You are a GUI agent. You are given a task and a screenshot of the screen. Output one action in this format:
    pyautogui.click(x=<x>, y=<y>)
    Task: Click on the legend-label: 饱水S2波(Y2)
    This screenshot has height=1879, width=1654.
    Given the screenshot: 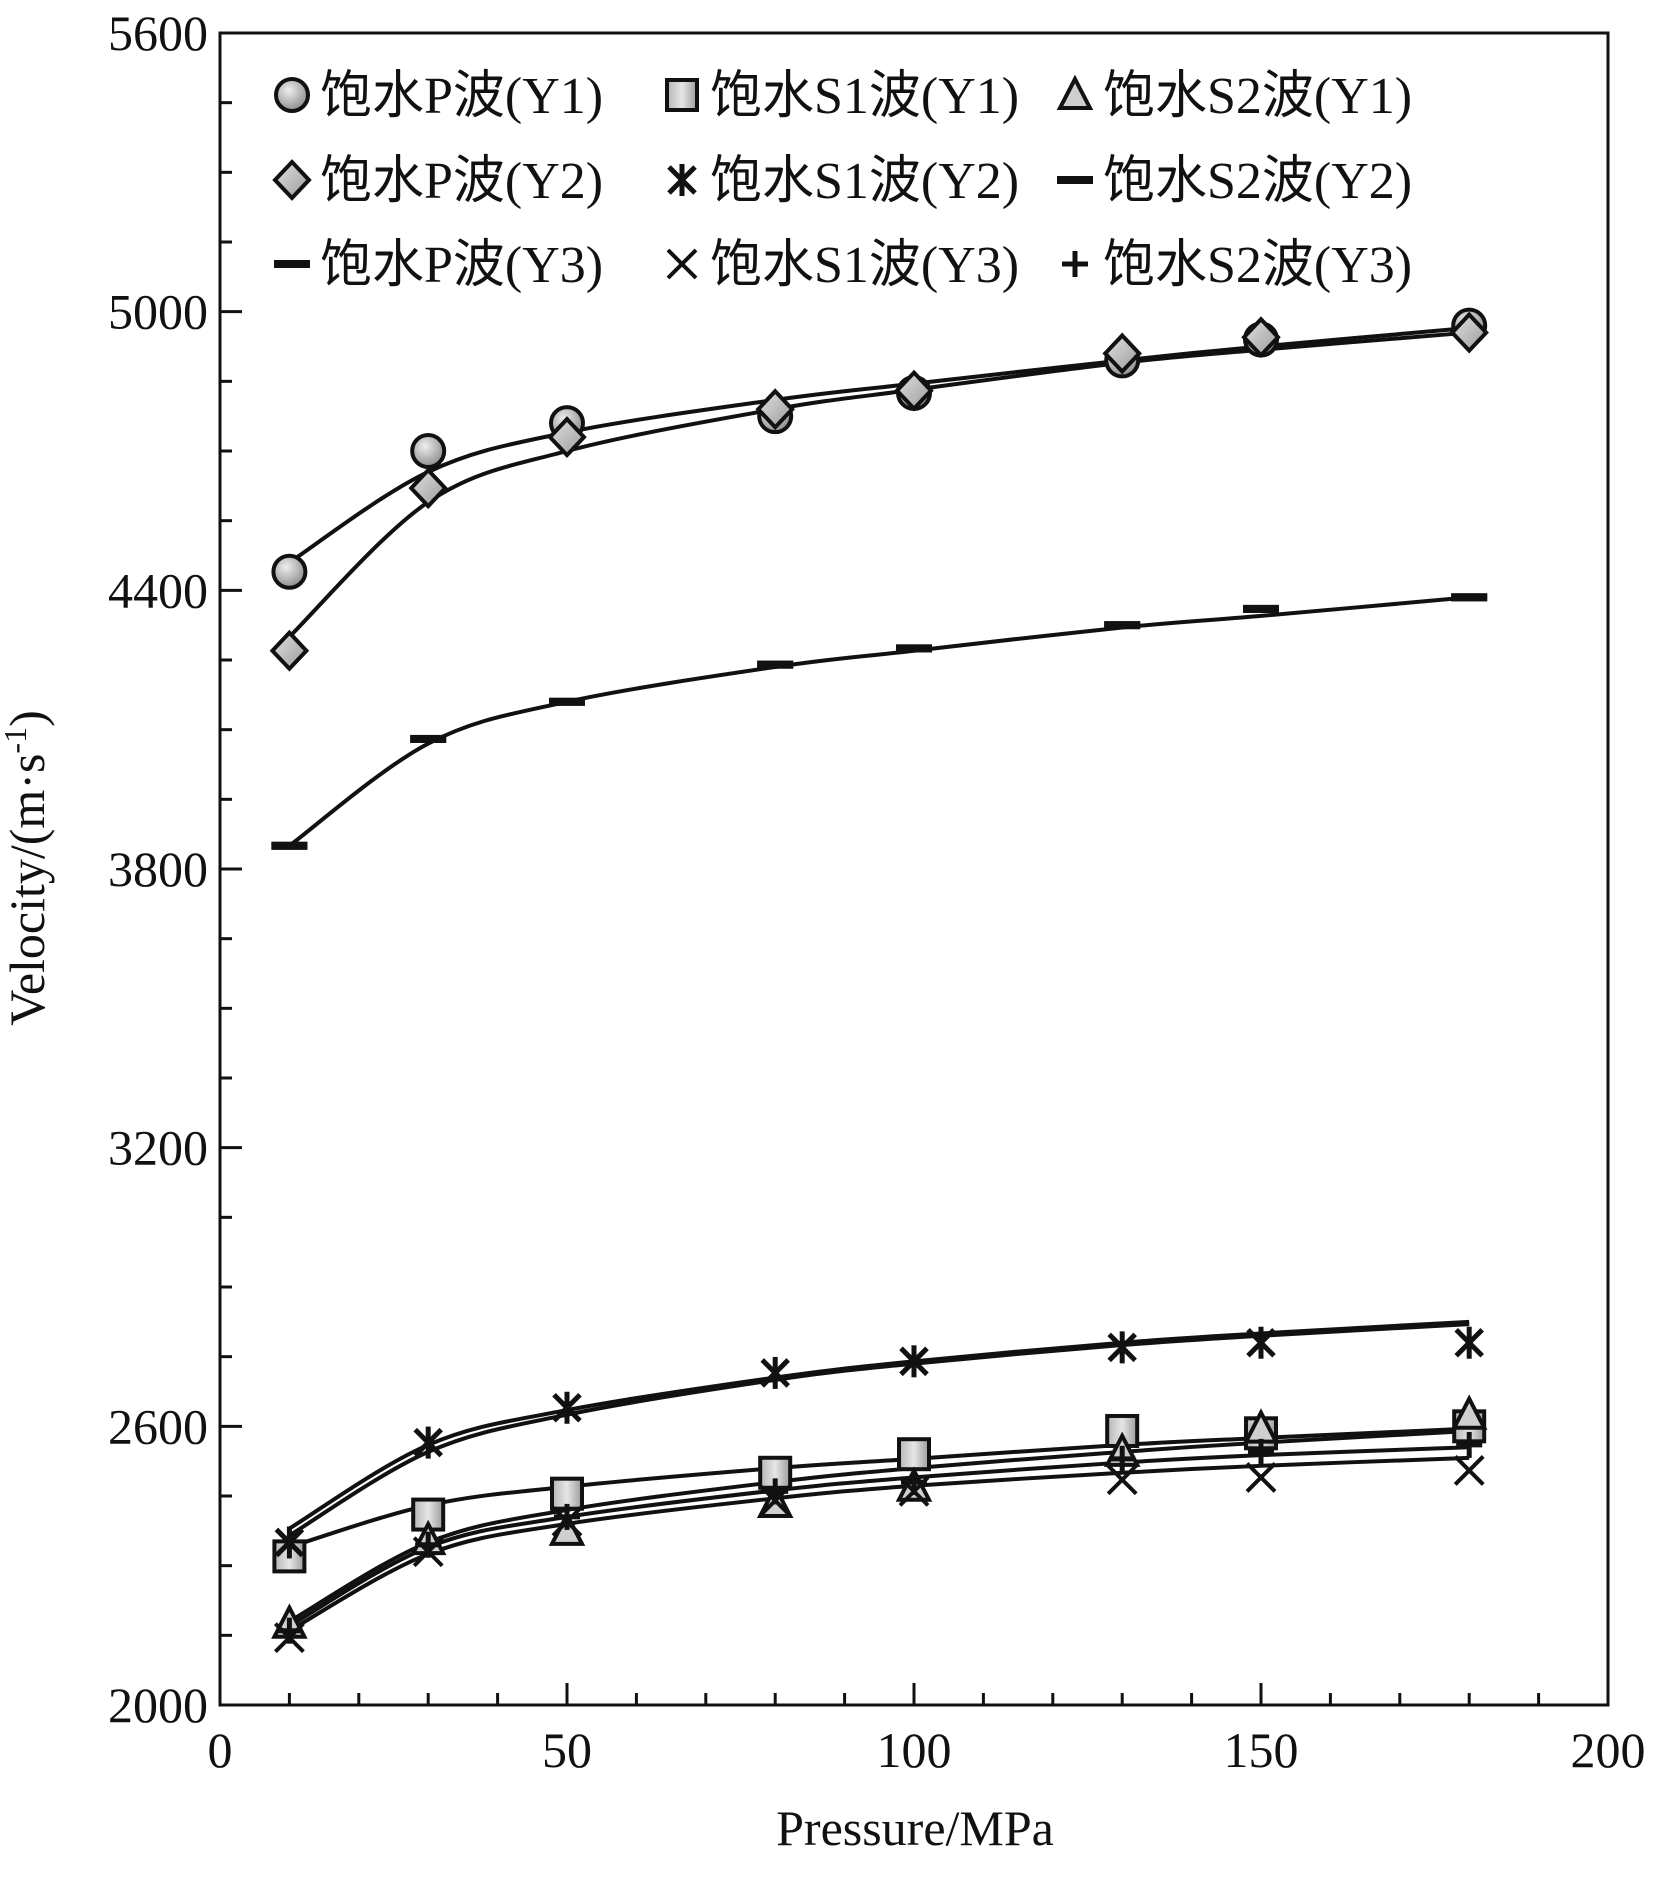 What is the action you would take?
    pyautogui.click(x=1257, y=181)
    